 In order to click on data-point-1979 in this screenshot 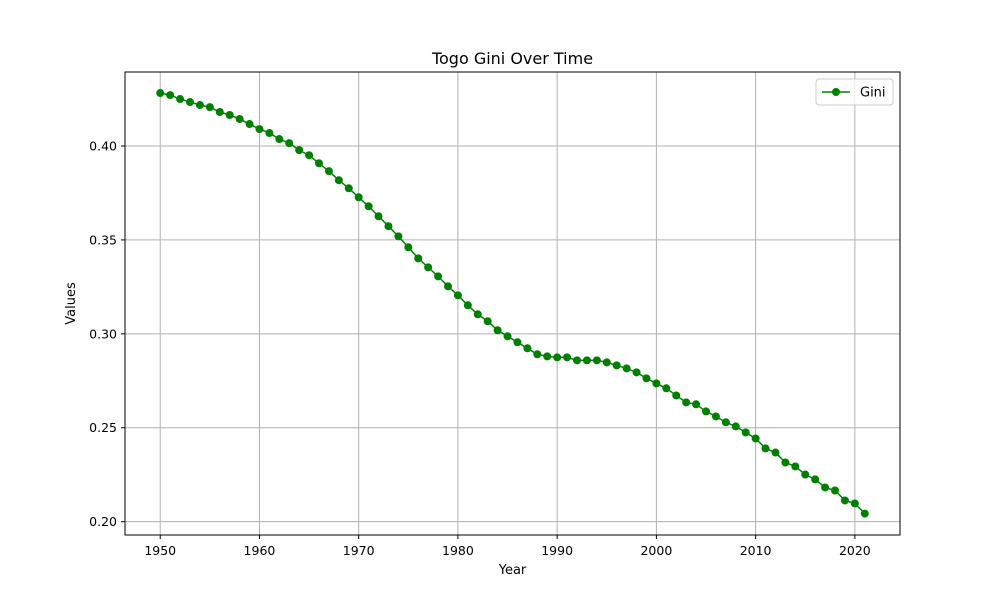, I will do `click(447, 286)`.